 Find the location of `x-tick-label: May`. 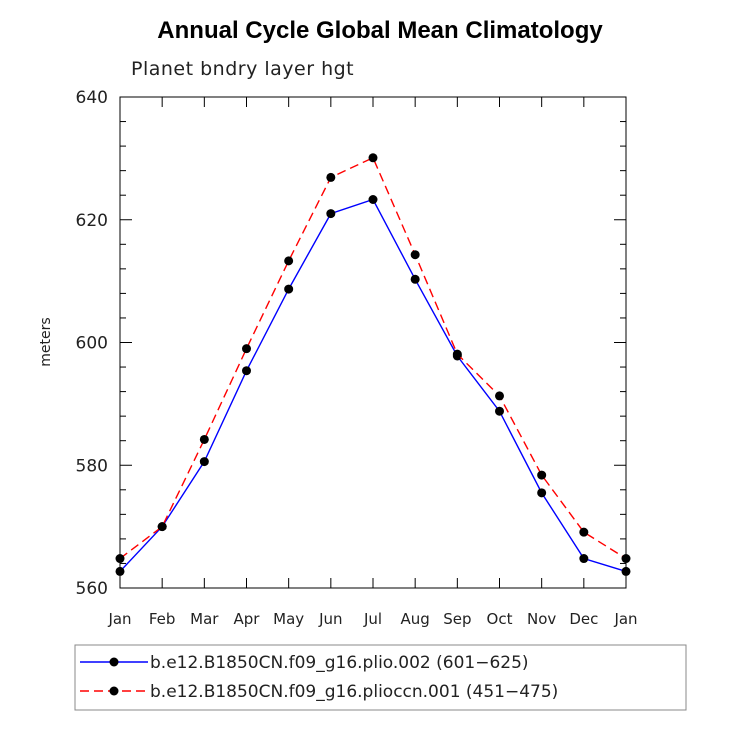

x-tick-label: May is located at coordinates (288, 619).